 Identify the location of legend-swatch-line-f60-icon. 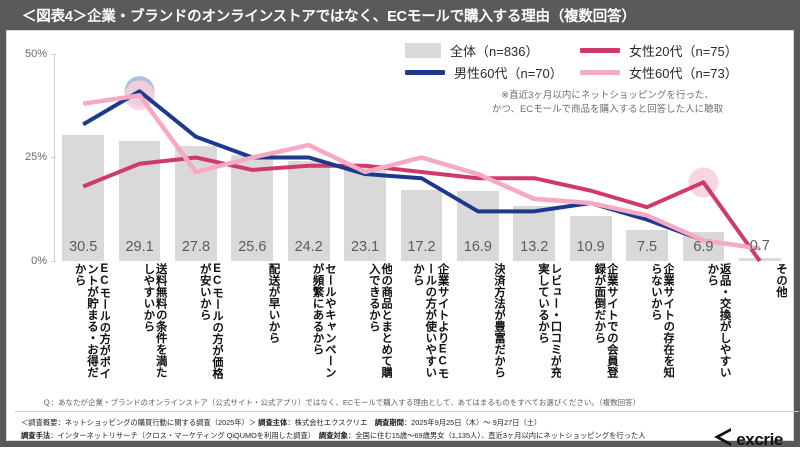
(600, 72).